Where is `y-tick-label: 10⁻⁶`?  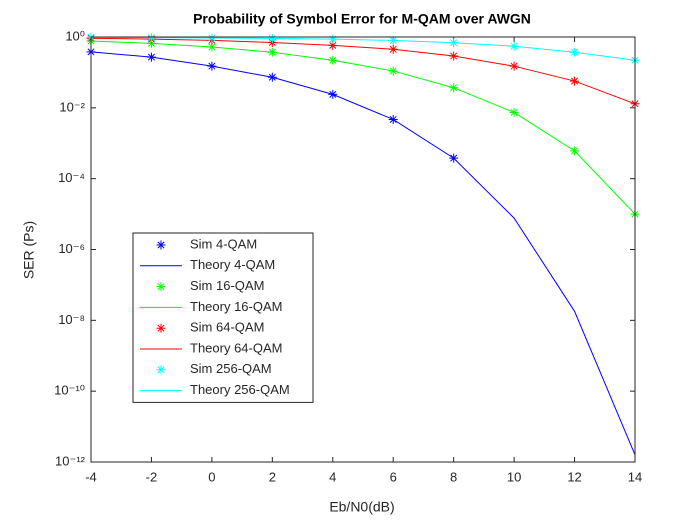
y-tick-label: 10⁻⁶ is located at coordinates (71, 248).